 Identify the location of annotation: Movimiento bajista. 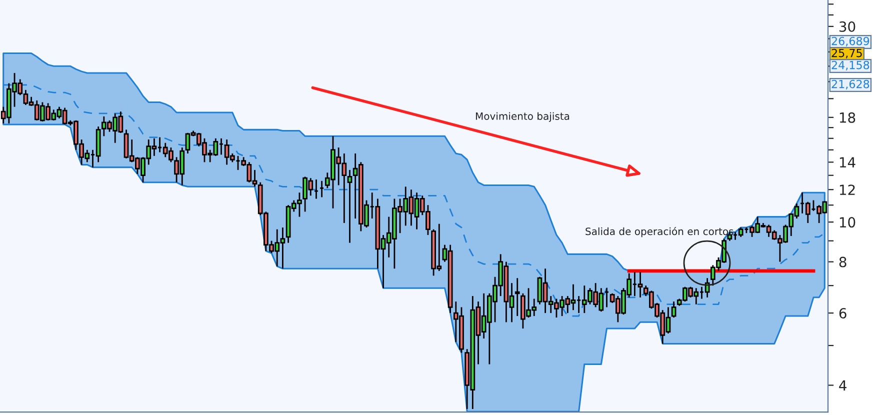
(523, 117).